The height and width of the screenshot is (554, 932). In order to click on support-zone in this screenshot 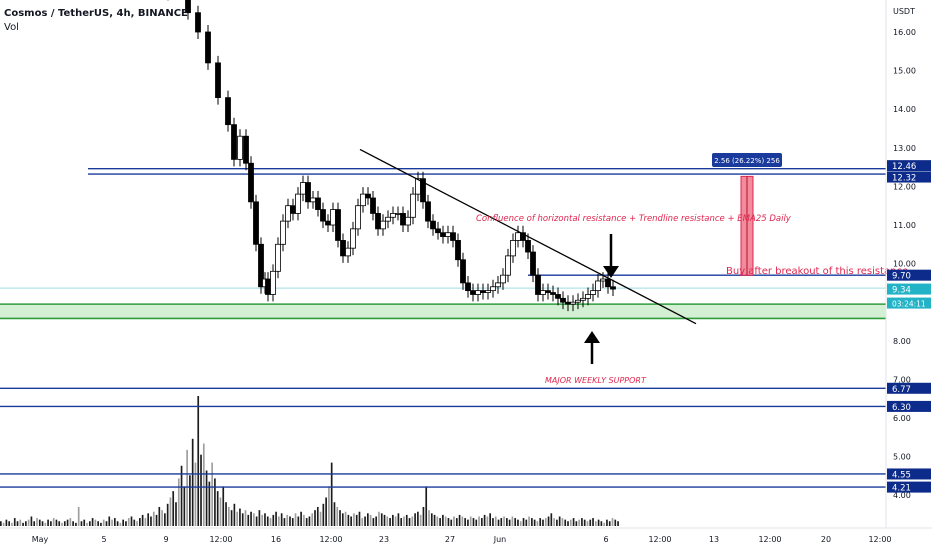, I will do `click(443, 311)`.